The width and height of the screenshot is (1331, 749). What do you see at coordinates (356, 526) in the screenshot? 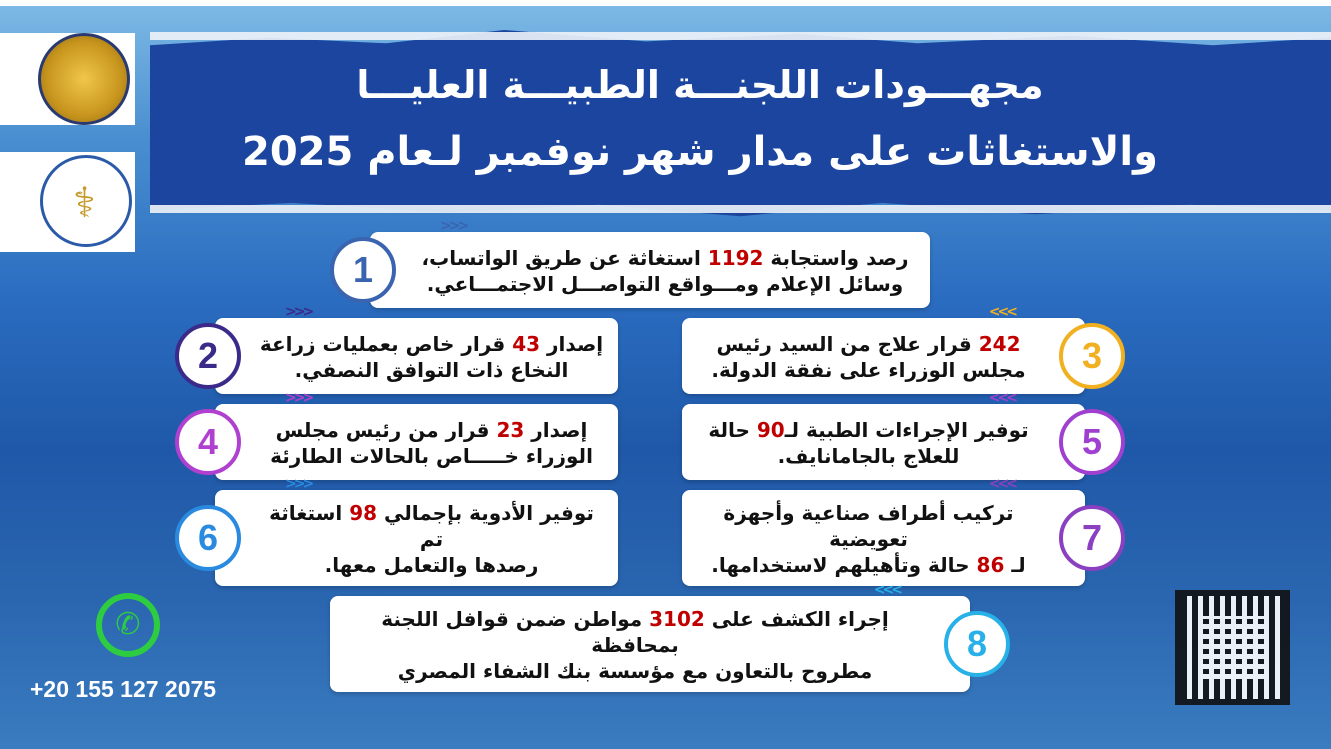
I see `item-text: استغاثة تم` at bounding box center [356, 526].